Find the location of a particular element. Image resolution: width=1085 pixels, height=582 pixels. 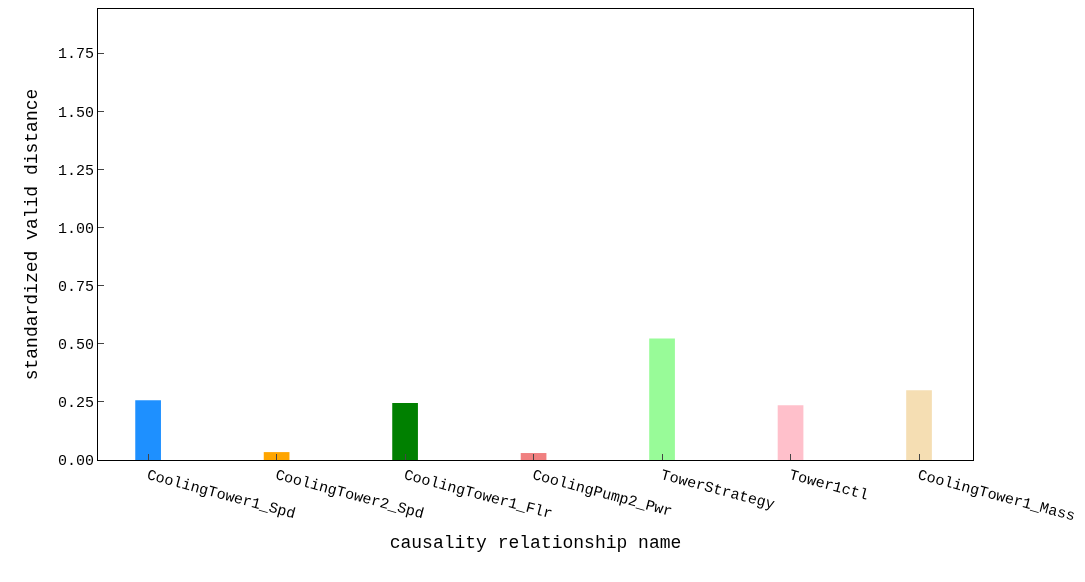

y-tick-label: 1.25 is located at coordinates (75, 171).